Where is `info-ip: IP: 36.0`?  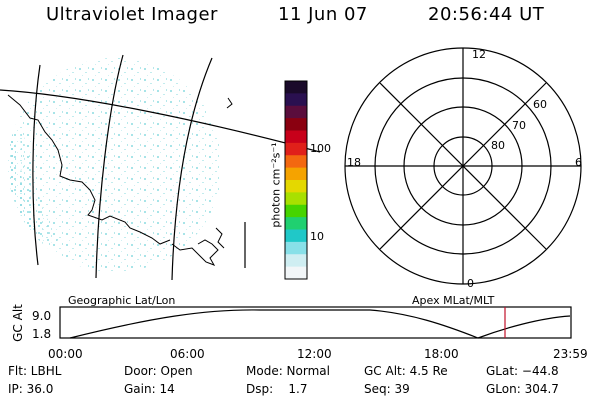
info-ip: IP: 36.0 is located at coordinates (31, 389).